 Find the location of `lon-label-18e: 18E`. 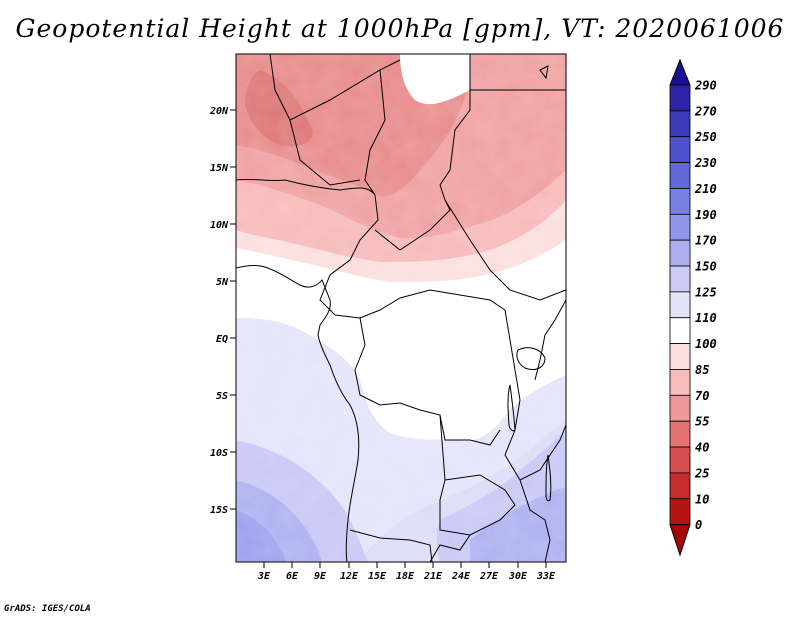

lon-label-18e: 18E is located at coordinates (405, 576).